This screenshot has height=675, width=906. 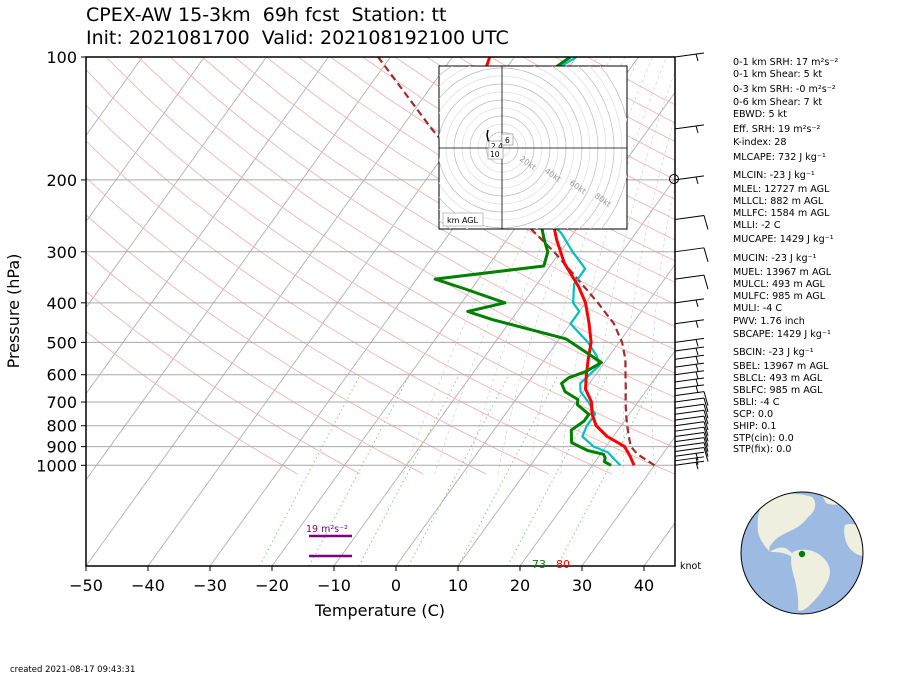 What do you see at coordinates (644, 585) in the screenshot?
I see `x-tick-label: 40` at bounding box center [644, 585].